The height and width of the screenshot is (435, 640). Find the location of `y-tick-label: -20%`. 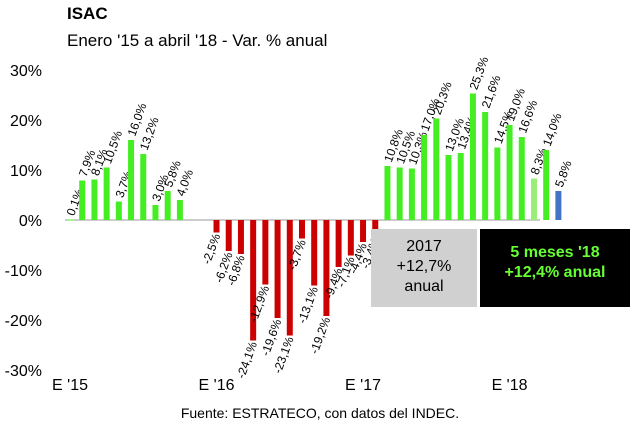

y-tick-label: -20% is located at coordinates (23, 321).